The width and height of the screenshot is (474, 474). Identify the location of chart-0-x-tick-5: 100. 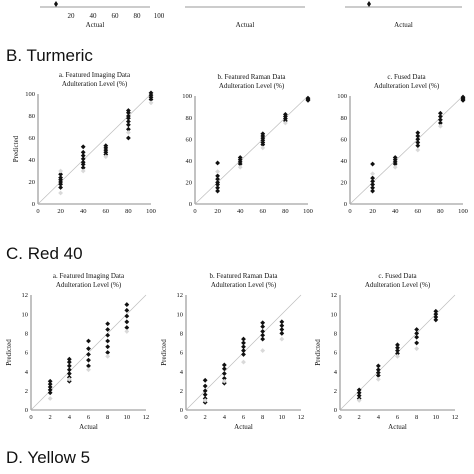
(151, 211).